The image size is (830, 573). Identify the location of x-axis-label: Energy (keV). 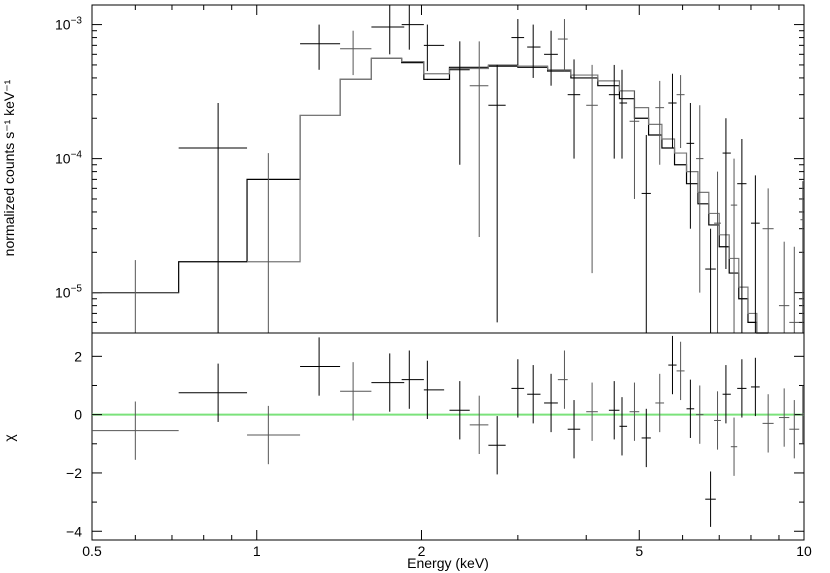
(448, 563).